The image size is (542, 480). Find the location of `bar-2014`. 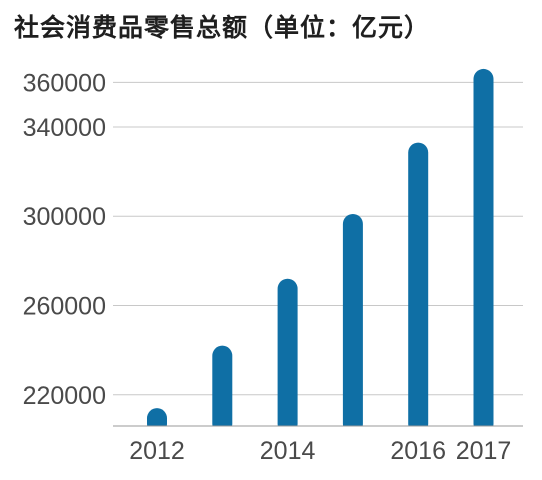

bar-2014 is located at coordinates (287, 356).